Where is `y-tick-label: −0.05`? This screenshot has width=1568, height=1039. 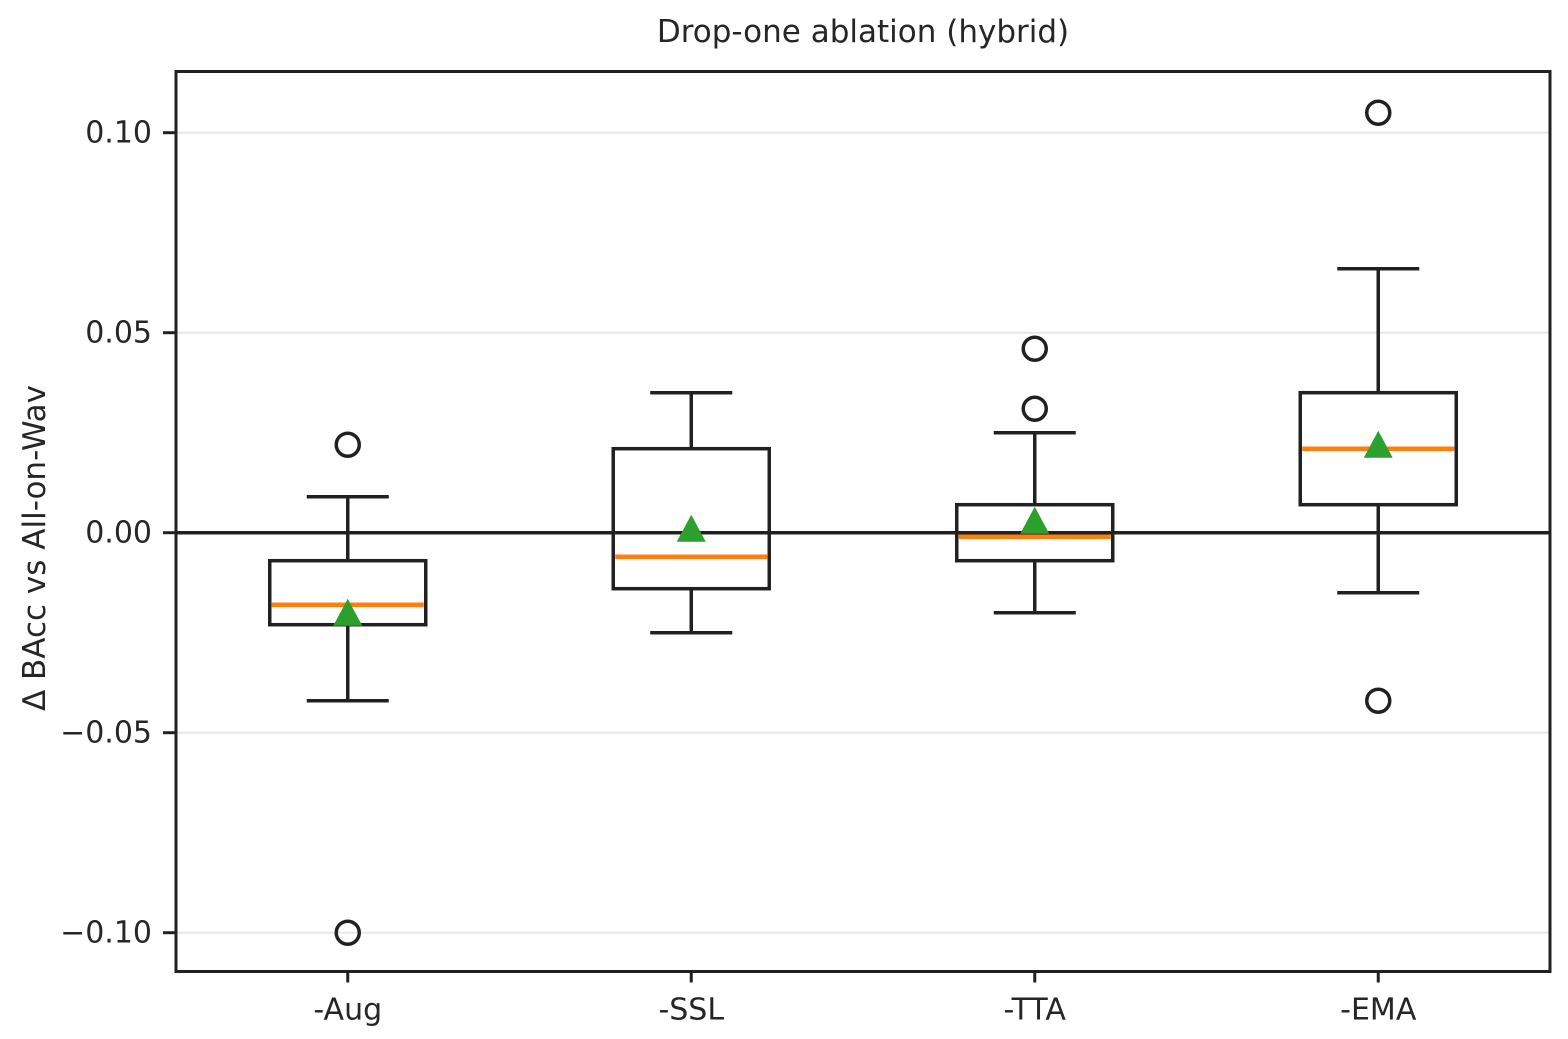 y-tick-label: −0.05 is located at coordinates (106, 733).